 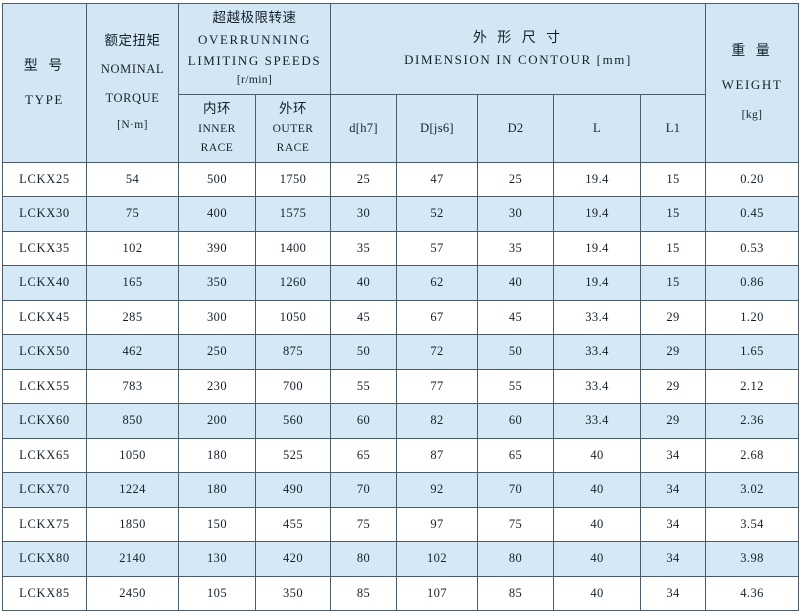 I want to click on column-header-outer-race-cn: 外环, so click(x=293, y=109).